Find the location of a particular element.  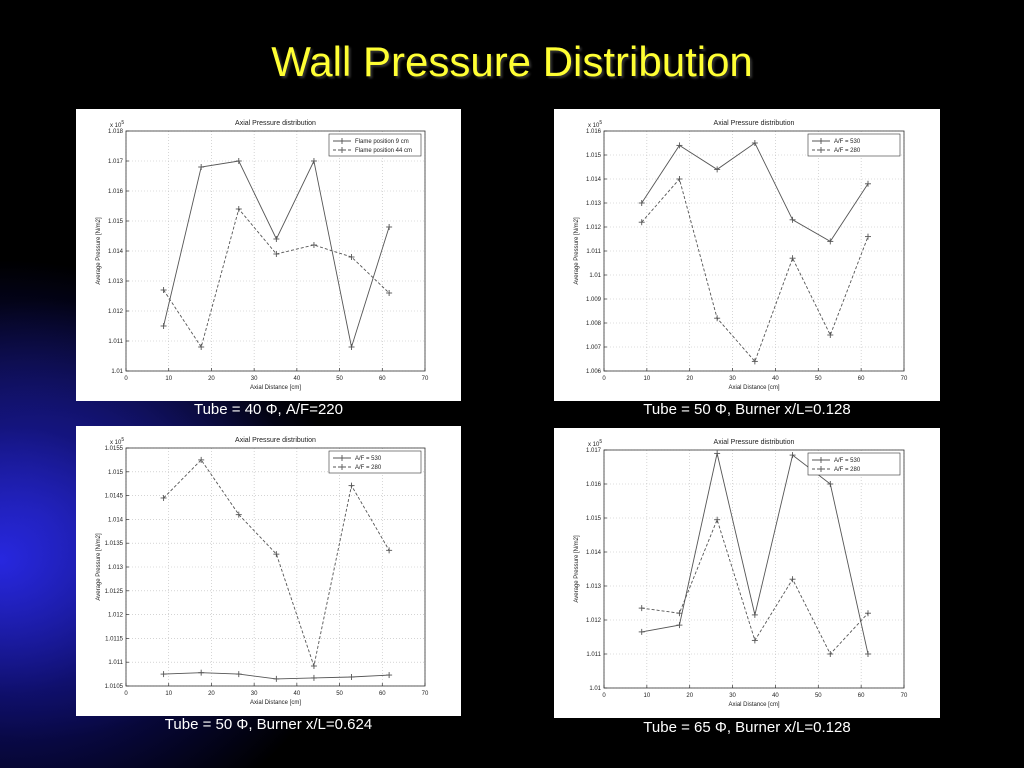

y-tick-label: 1.0155 is located at coordinates (114, 449).